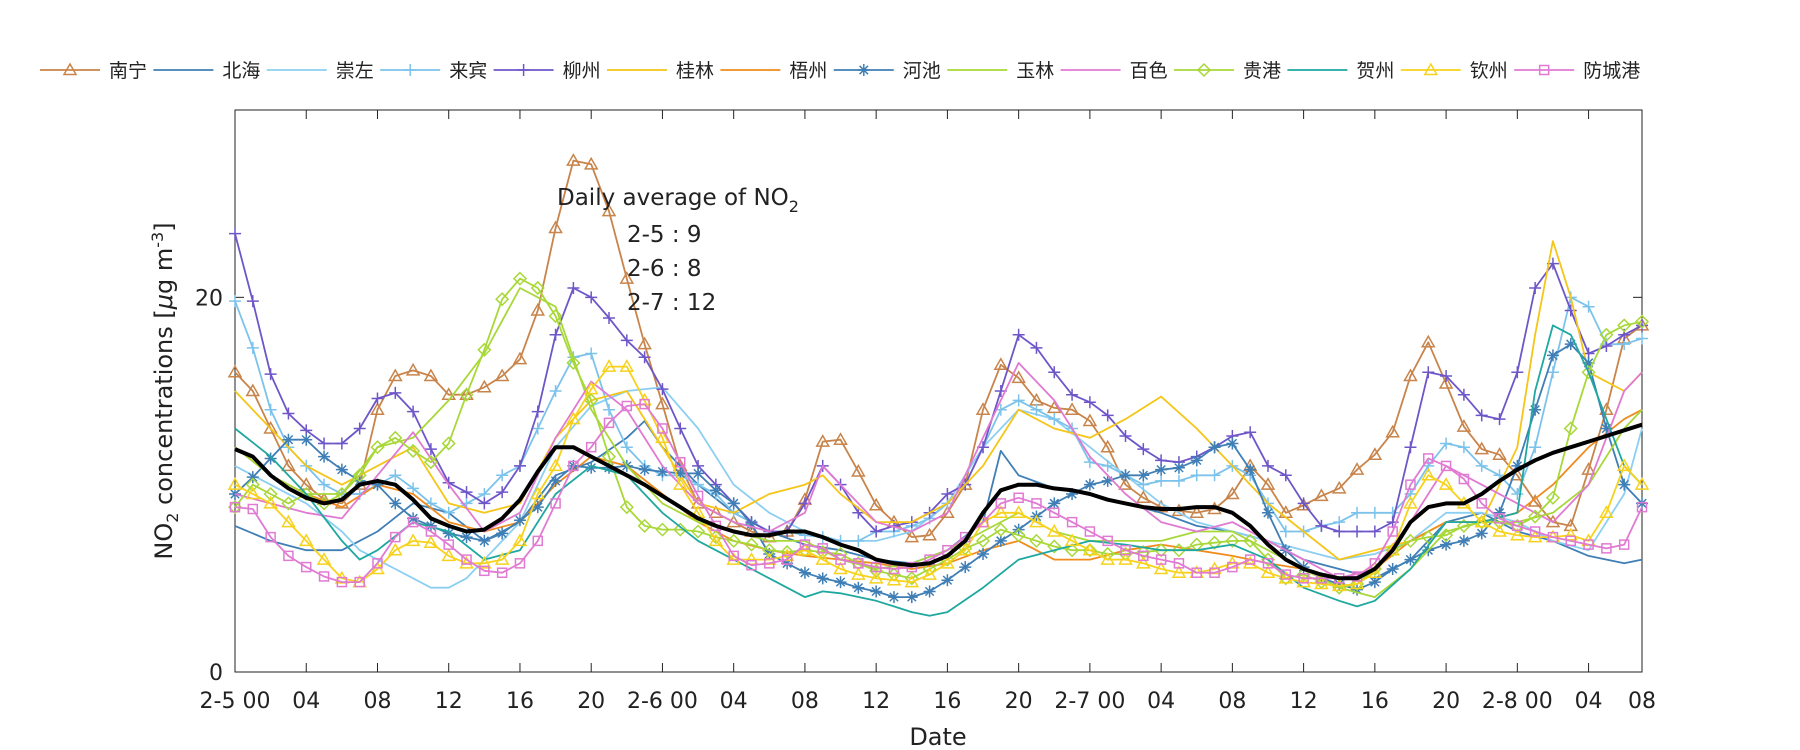  Describe the element at coordinates (695, 71) in the screenshot. I see `legend-label: 桂林` at that location.